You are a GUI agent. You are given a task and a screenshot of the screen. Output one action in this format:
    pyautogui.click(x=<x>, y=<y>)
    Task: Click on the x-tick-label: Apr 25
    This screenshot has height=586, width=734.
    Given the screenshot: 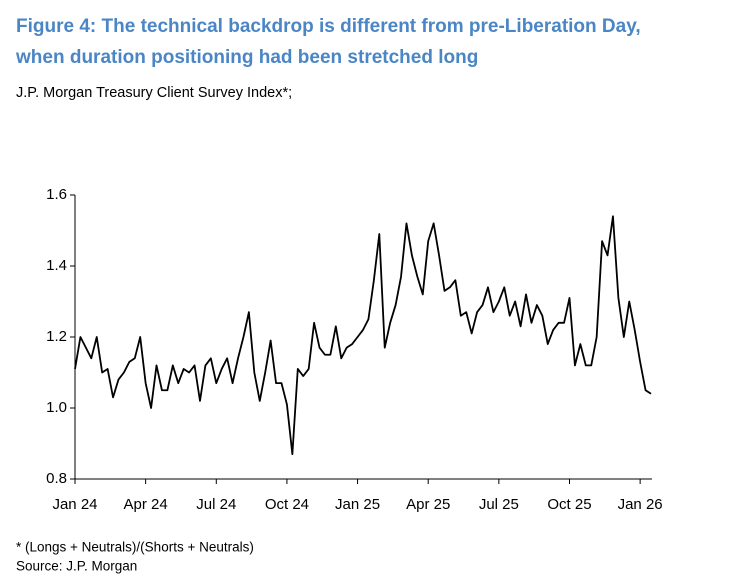 What is the action you would take?
    pyautogui.click(x=428, y=504)
    